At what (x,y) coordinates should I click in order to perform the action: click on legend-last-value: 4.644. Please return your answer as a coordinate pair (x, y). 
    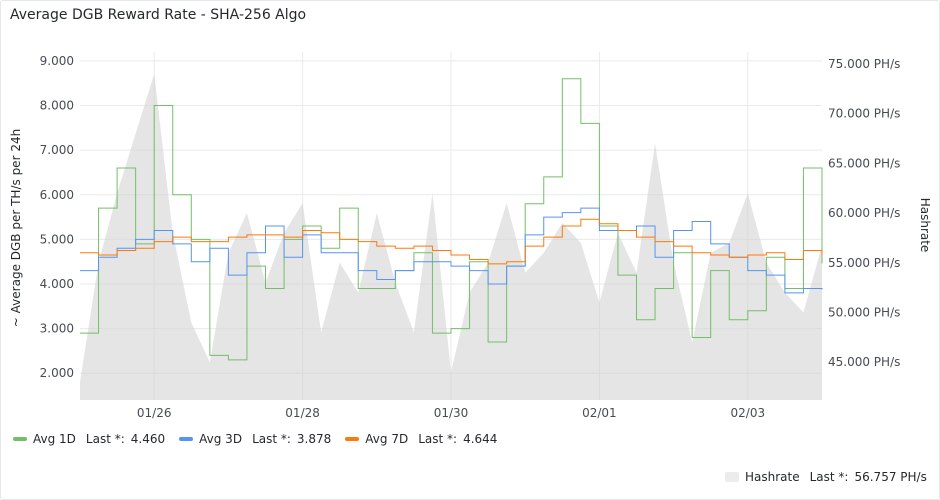
    Looking at the image, I should click on (480, 439).